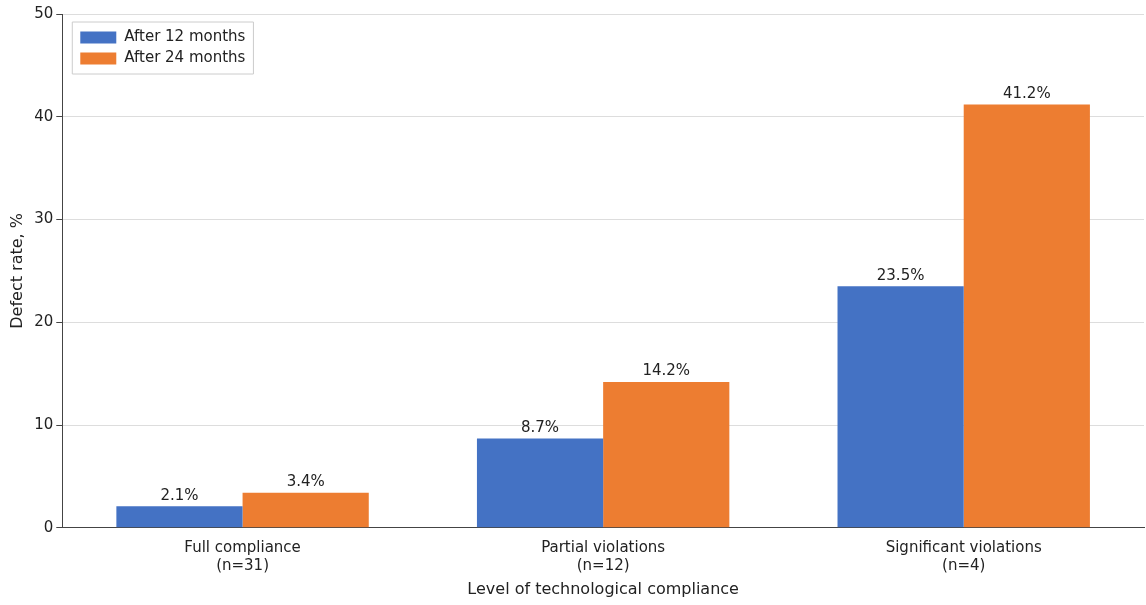 The width and height of the screenshot is (1146, 605). Describe the element at coordinates (179, 494) in the screenshot. I see `data-label: 2.1%` at that location.